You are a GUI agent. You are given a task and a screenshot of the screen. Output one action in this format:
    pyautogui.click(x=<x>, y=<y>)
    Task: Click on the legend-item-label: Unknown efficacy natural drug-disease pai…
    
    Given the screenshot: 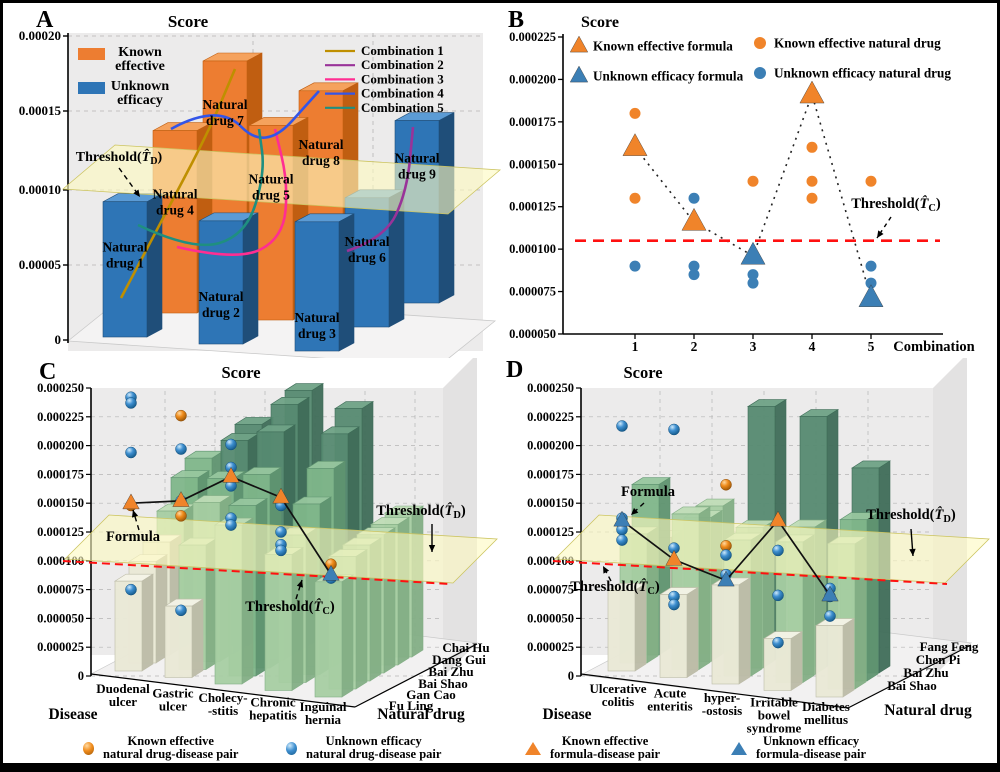 What is the action you would take?
    pyautogui.click(x=374, y=748)
    